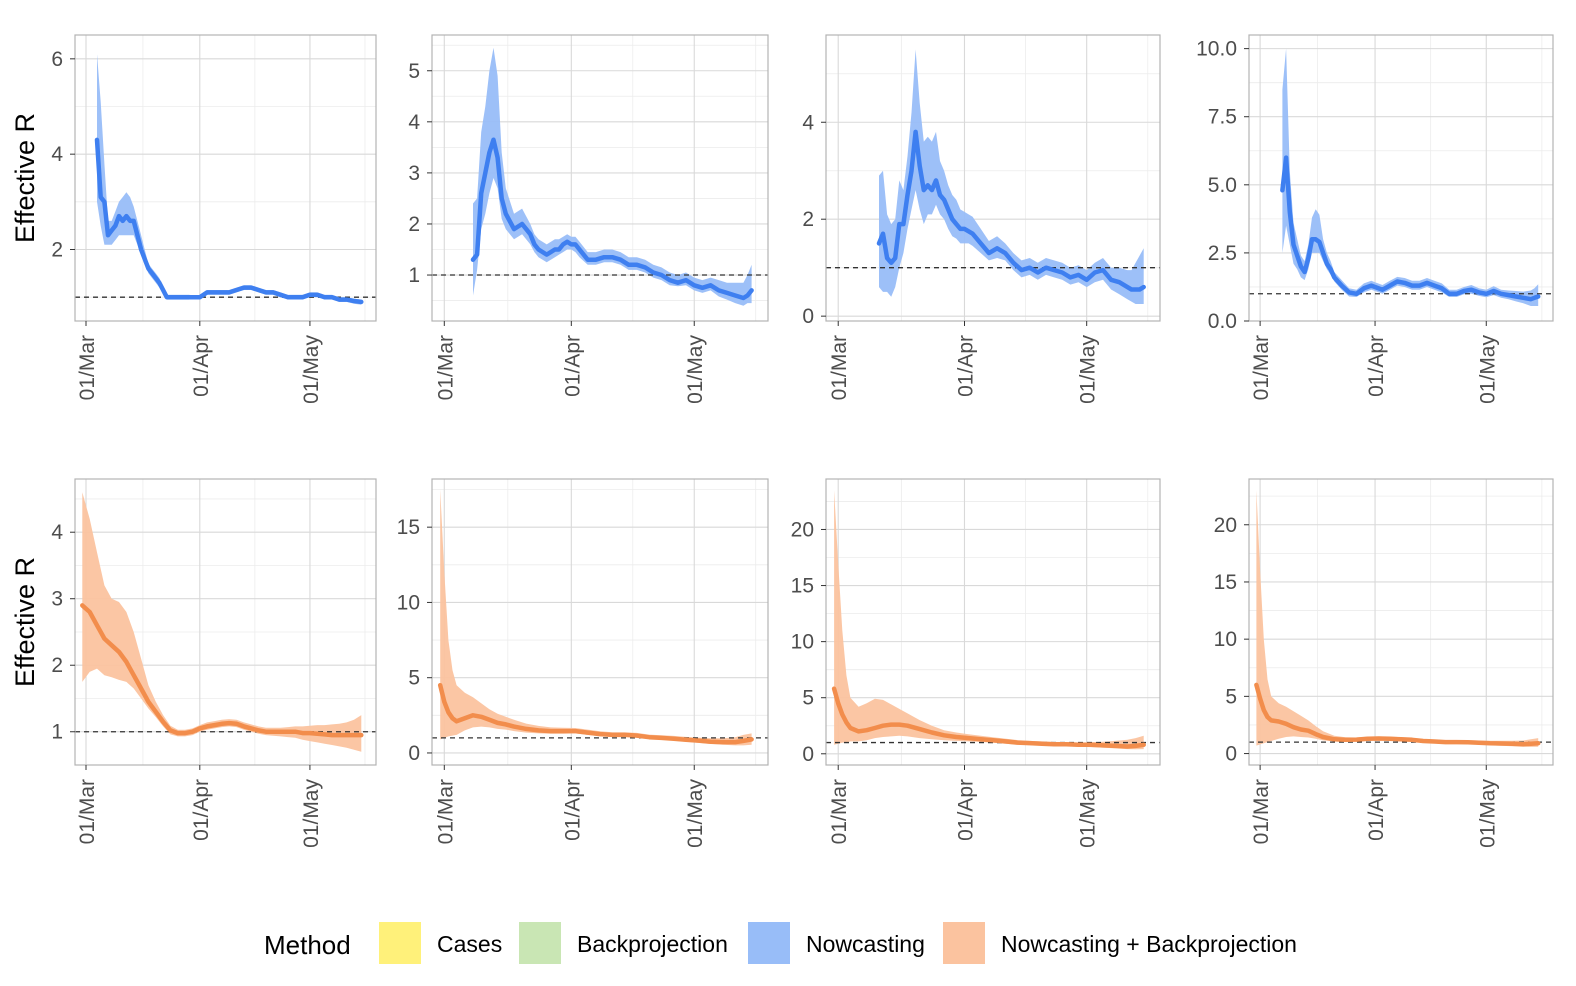 Image resolution: width=1576 pixels, height=986 pixels. Describe the element at coordinates (540, 943) in the screenshot. I see `legend-key-backprojection` at that location.